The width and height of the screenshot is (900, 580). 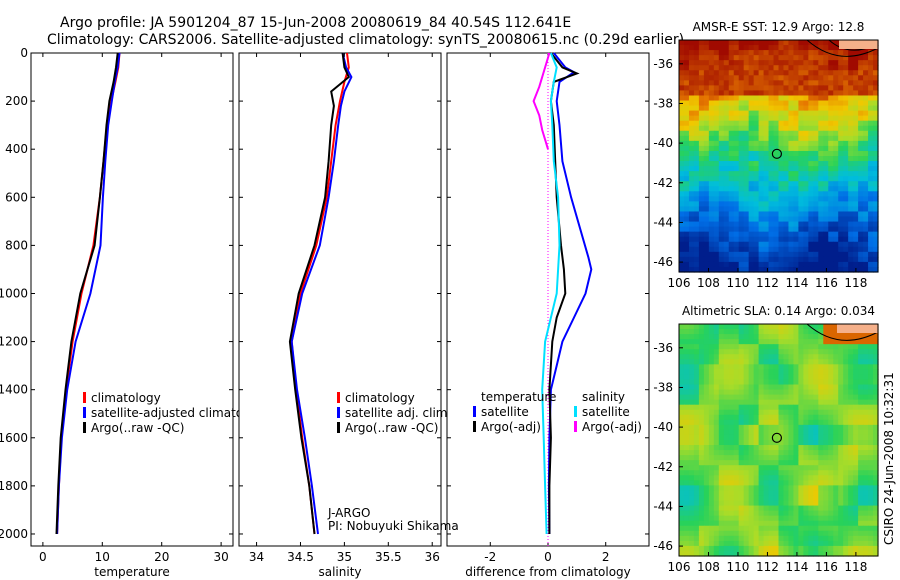 I want to click on temperature-series-argo-raw-qc-, so click(x=87, y=293).